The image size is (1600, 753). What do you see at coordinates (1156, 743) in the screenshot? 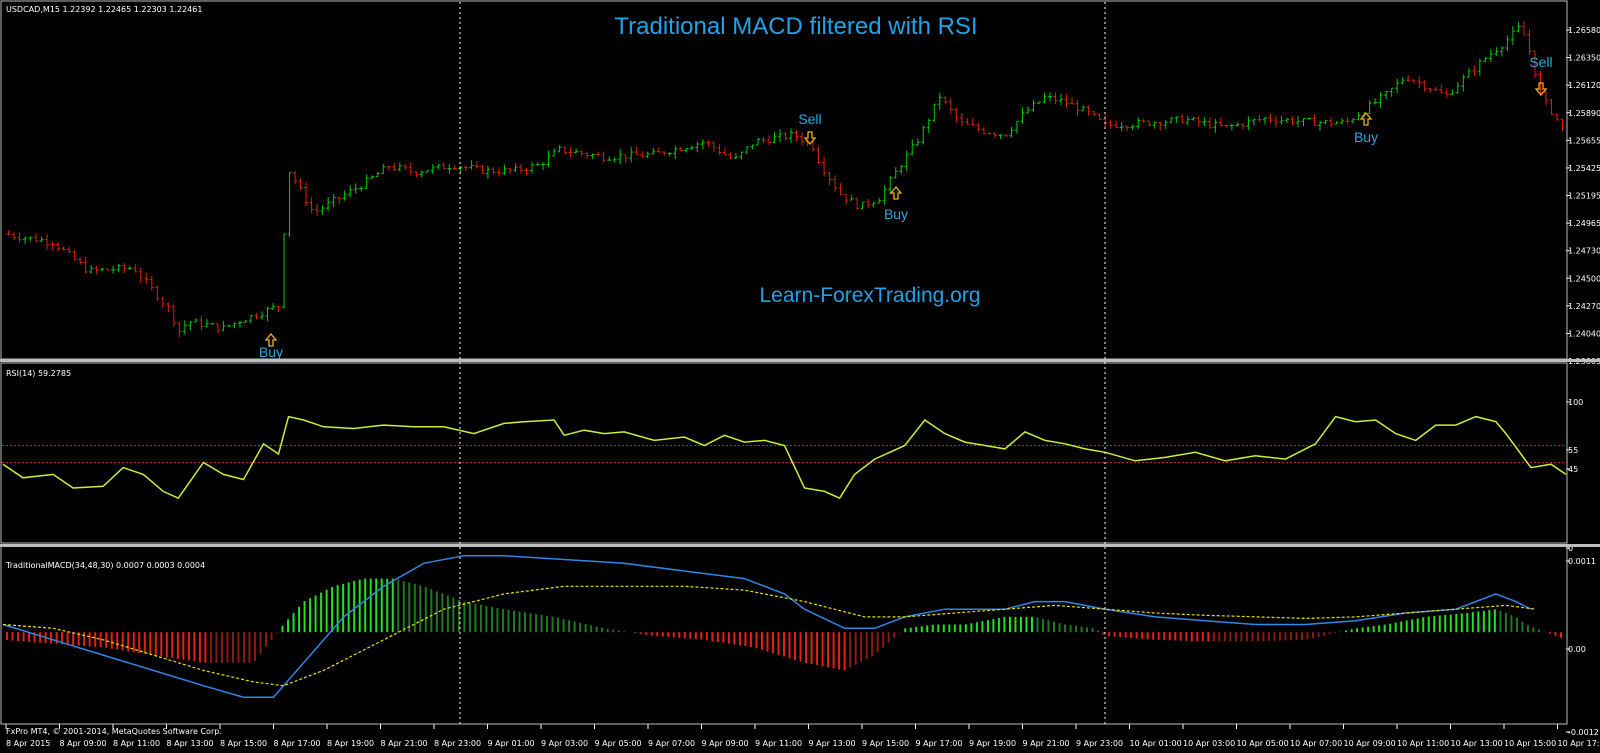
I see `time-axis-label: 10 Apr 01:00` at bounding box center [1156, 743].